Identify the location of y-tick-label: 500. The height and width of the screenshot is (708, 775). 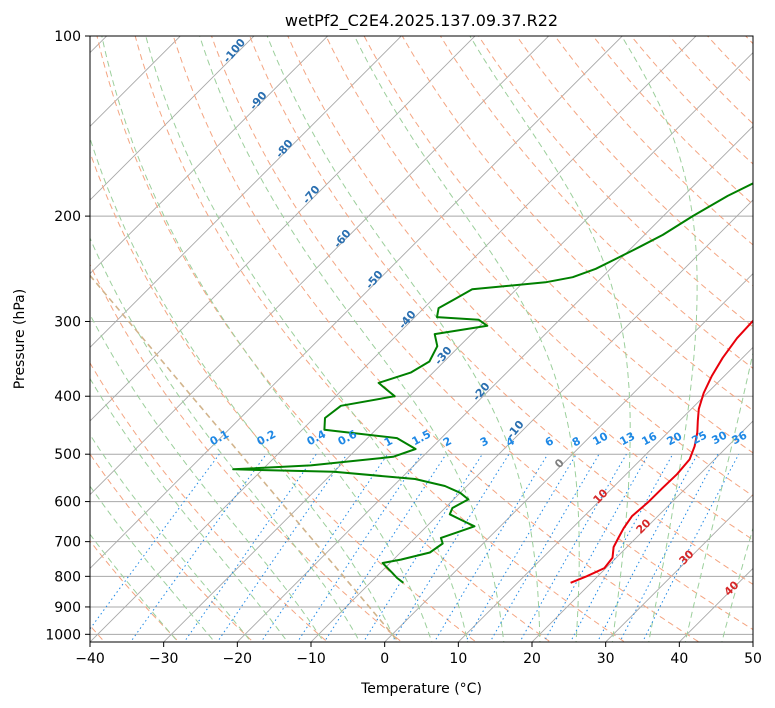
(67, 455).